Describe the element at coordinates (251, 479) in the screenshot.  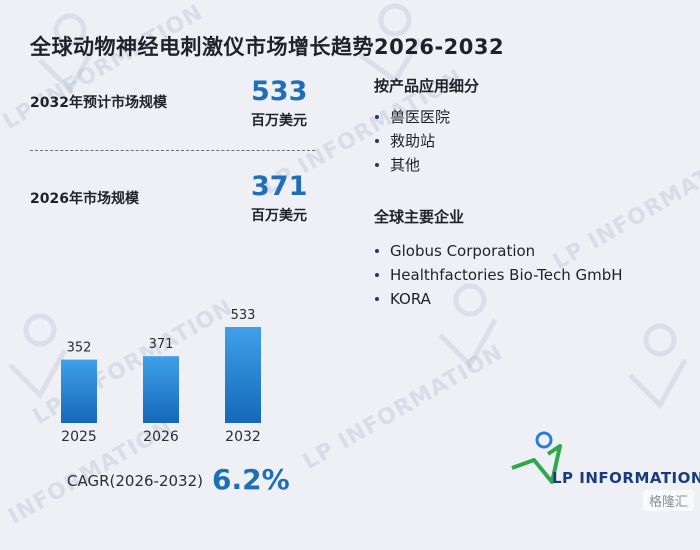
I see `cagr-value: 6.2%` at that location.